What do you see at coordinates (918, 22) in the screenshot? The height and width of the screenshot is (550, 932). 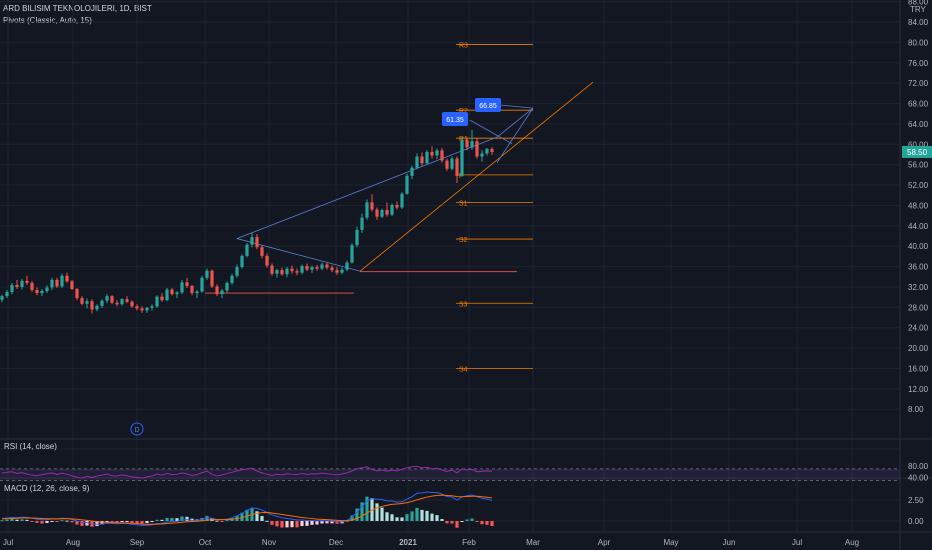 I see `price-tick-label: 84.00` at bounding box center [918, 22].